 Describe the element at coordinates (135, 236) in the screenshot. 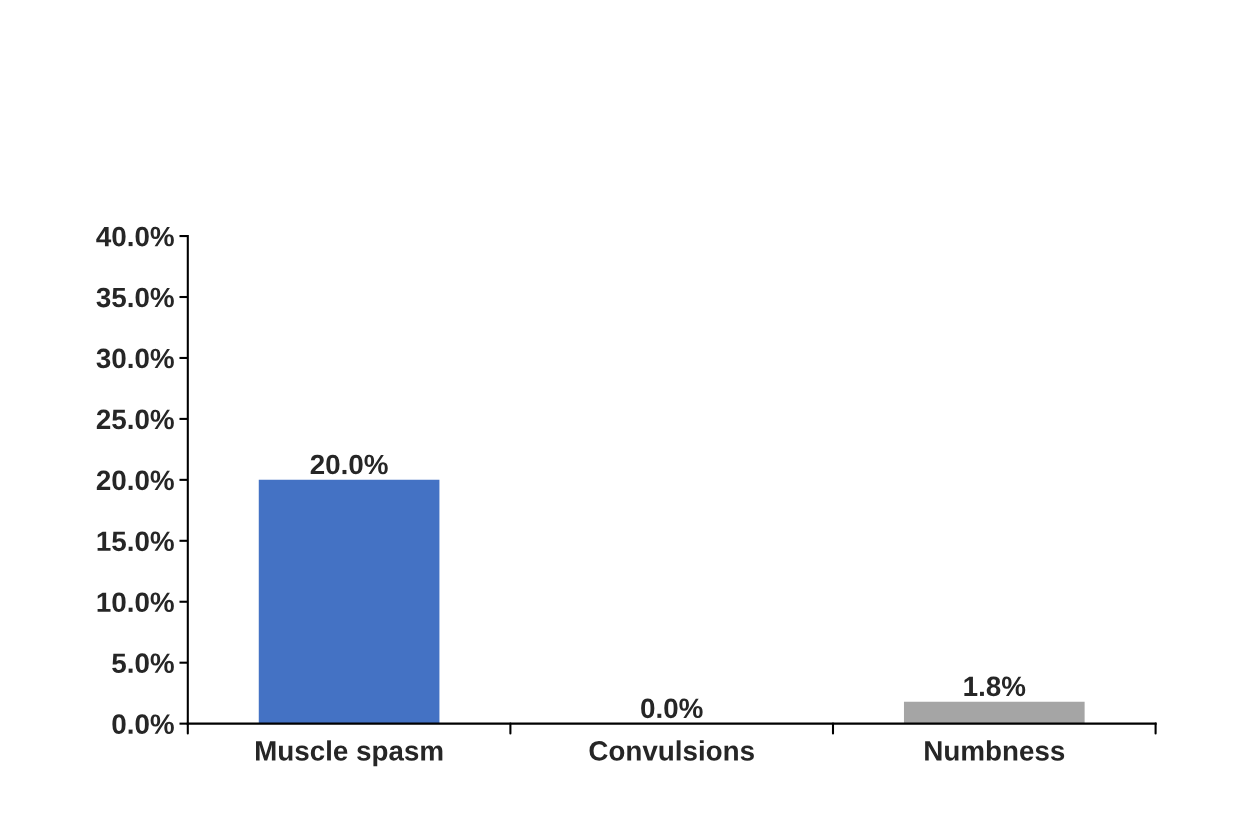

I see `y-tick-label: 40.0%` at that location.